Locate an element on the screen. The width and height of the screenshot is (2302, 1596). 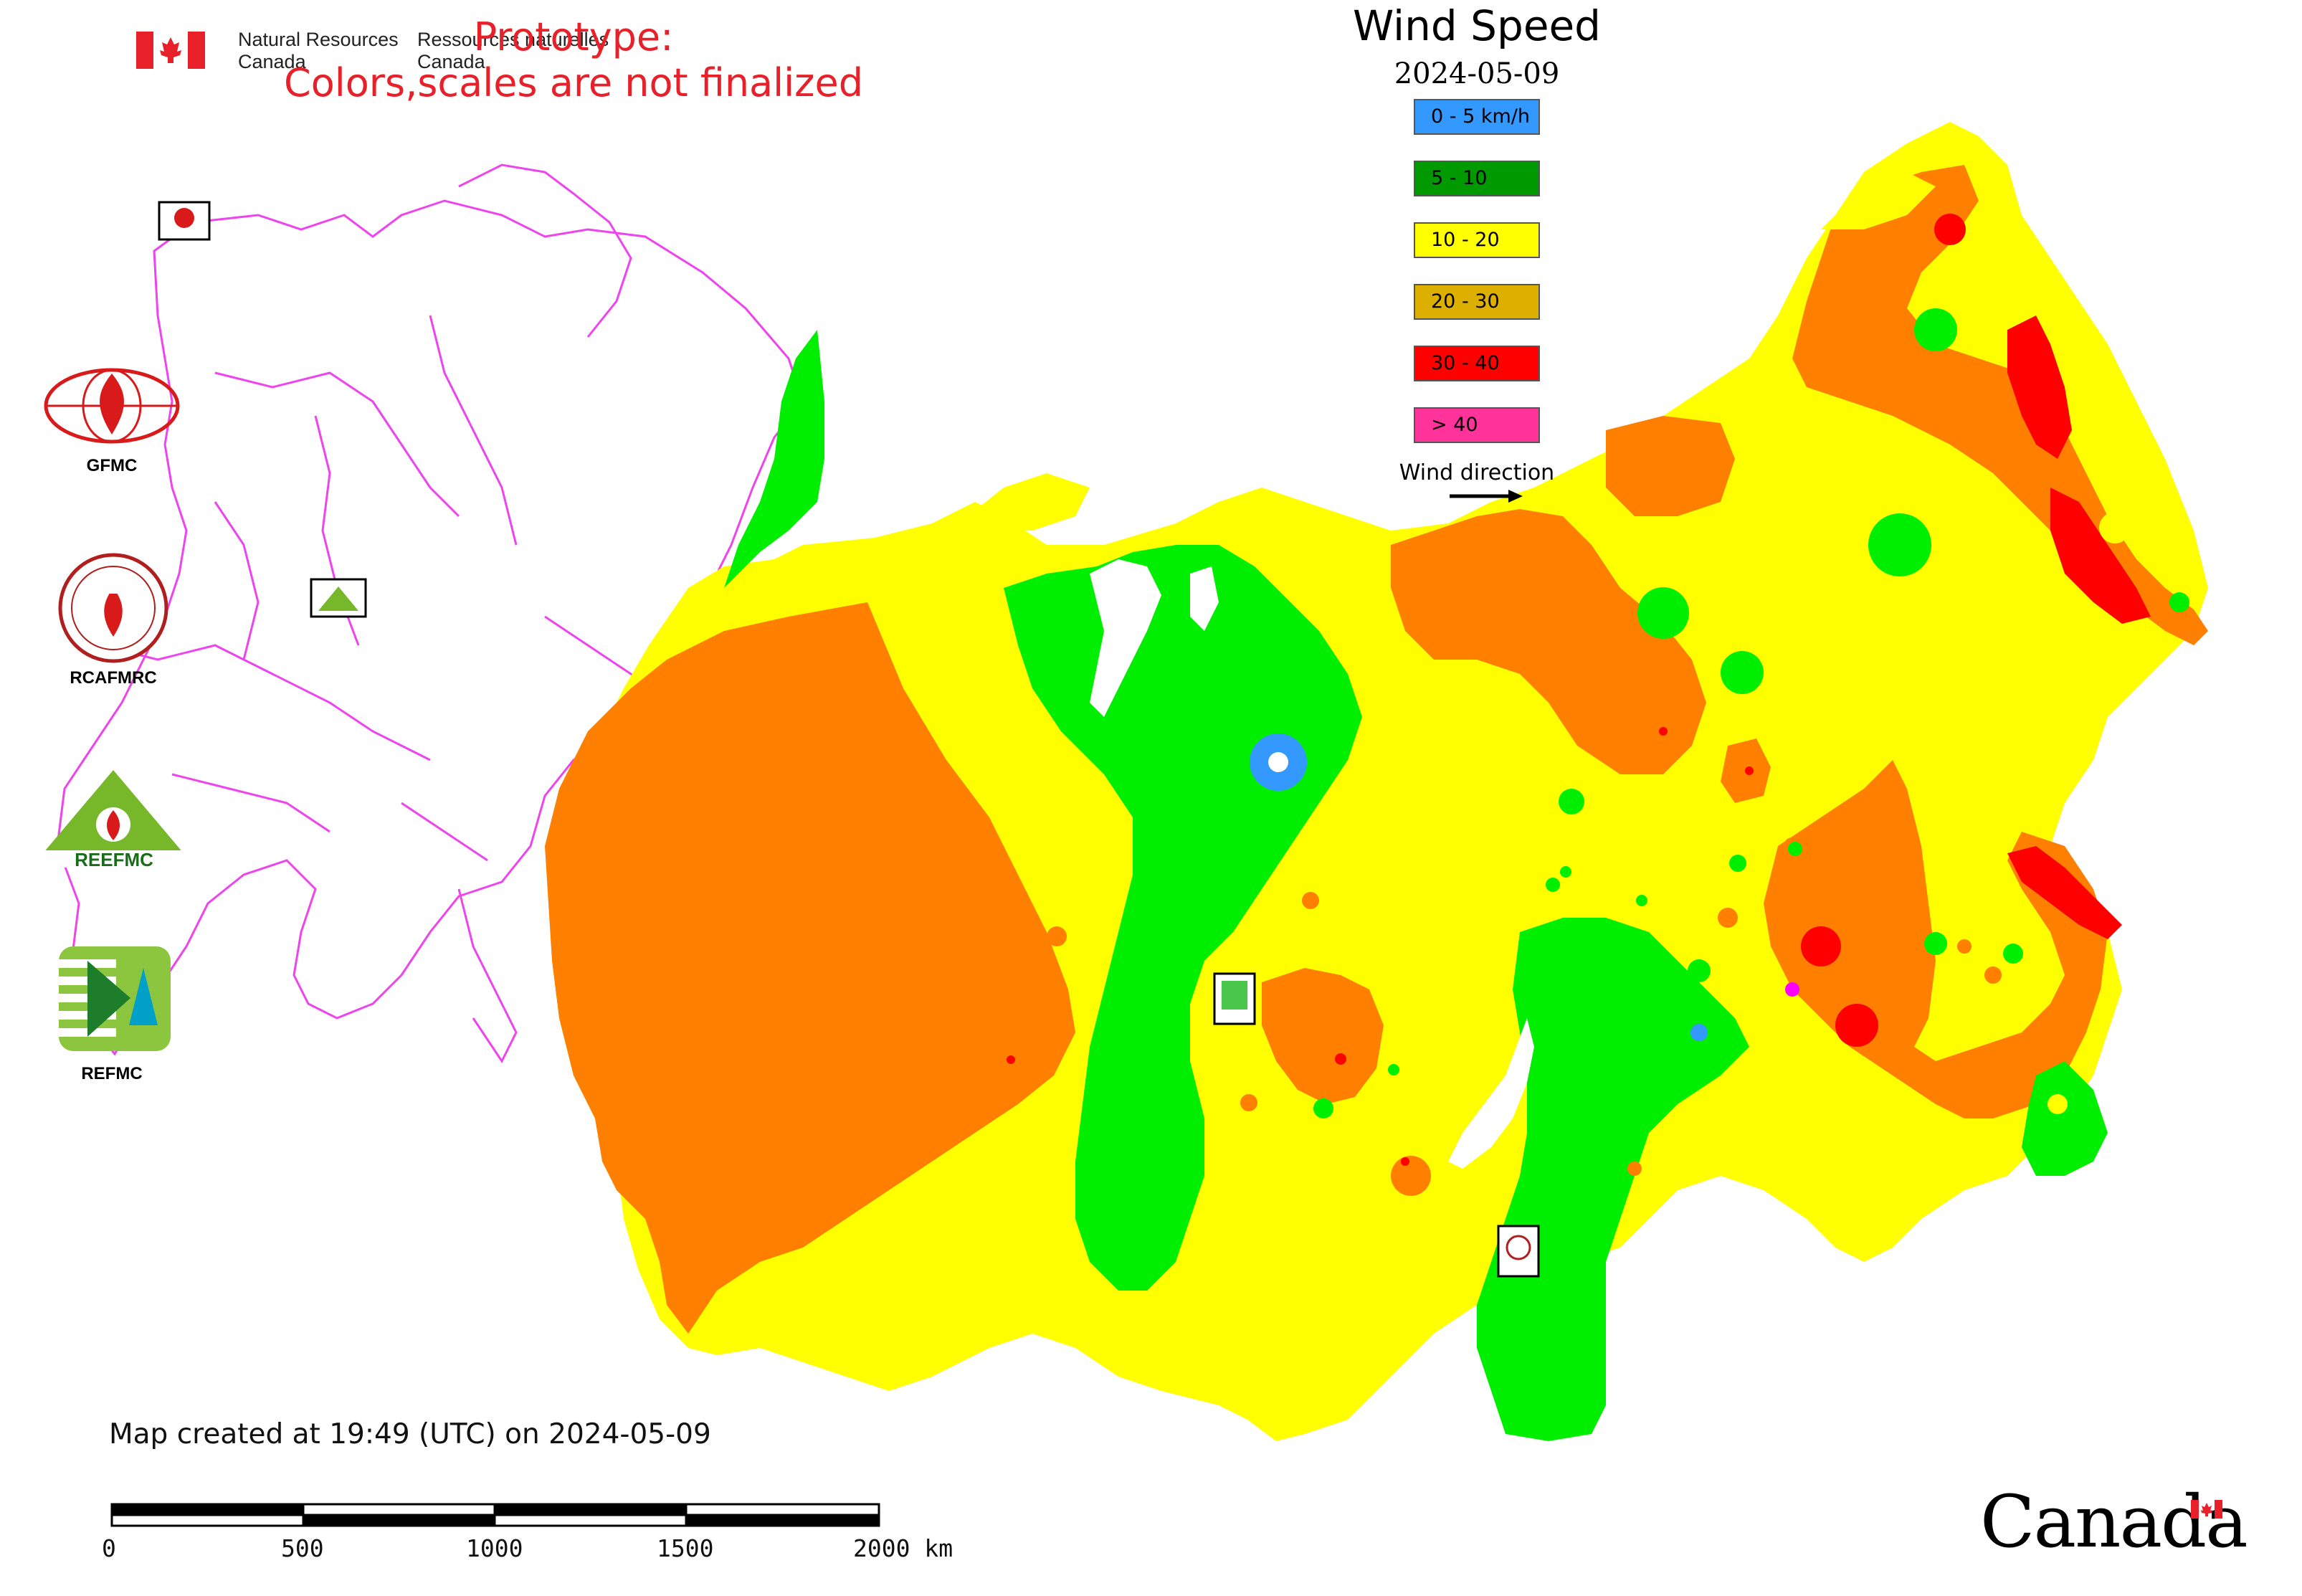
wind-direction-arrow-icon is located at coordinates (1487, 496).